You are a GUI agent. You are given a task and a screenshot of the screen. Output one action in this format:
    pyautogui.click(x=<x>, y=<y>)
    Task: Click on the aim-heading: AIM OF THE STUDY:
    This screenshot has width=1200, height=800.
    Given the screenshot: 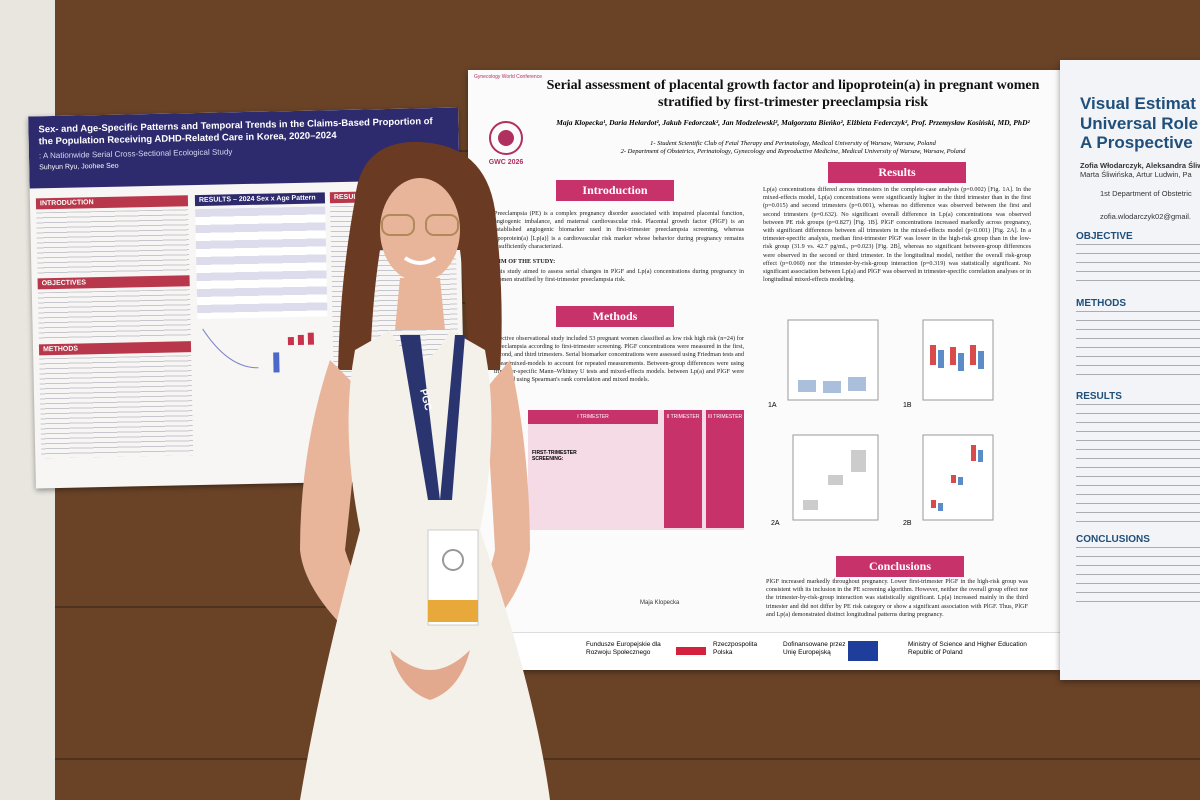 What is the action you would take?
    pyautogui.click(x=525, y=261)
    